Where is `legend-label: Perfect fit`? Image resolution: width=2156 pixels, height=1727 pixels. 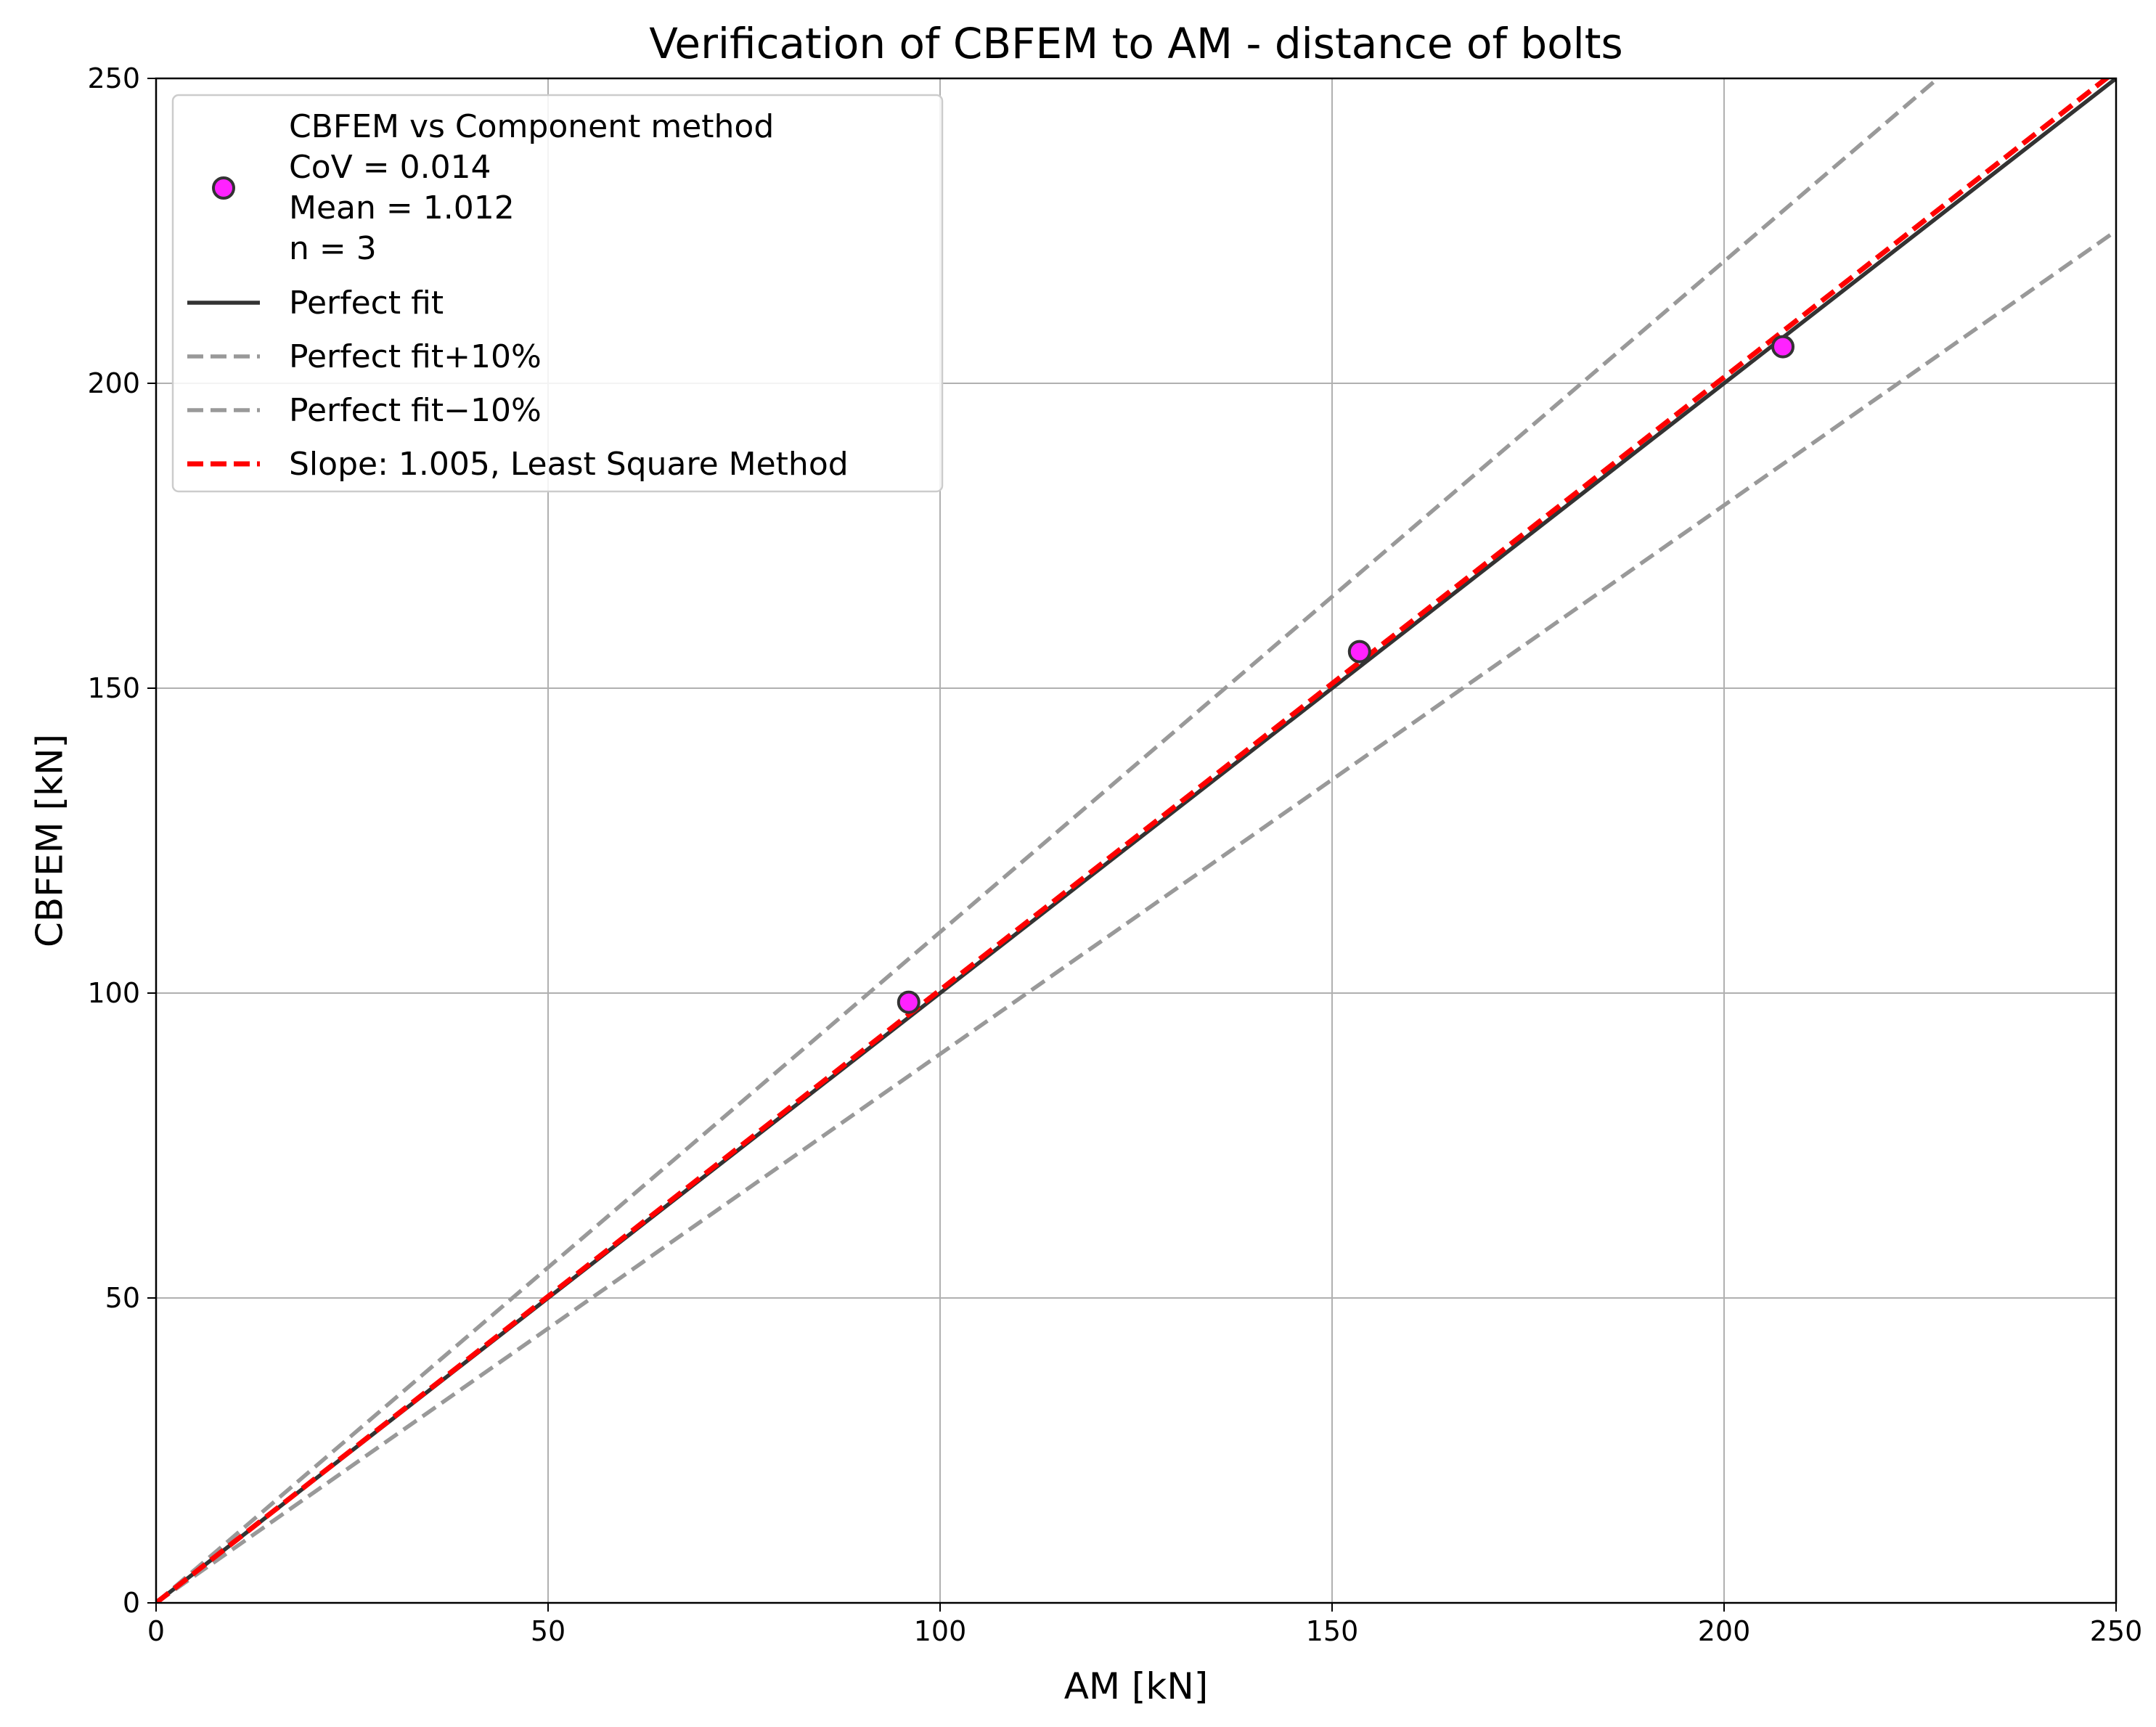 legend-label: Perfect fit is located at coordinates (367, 303).